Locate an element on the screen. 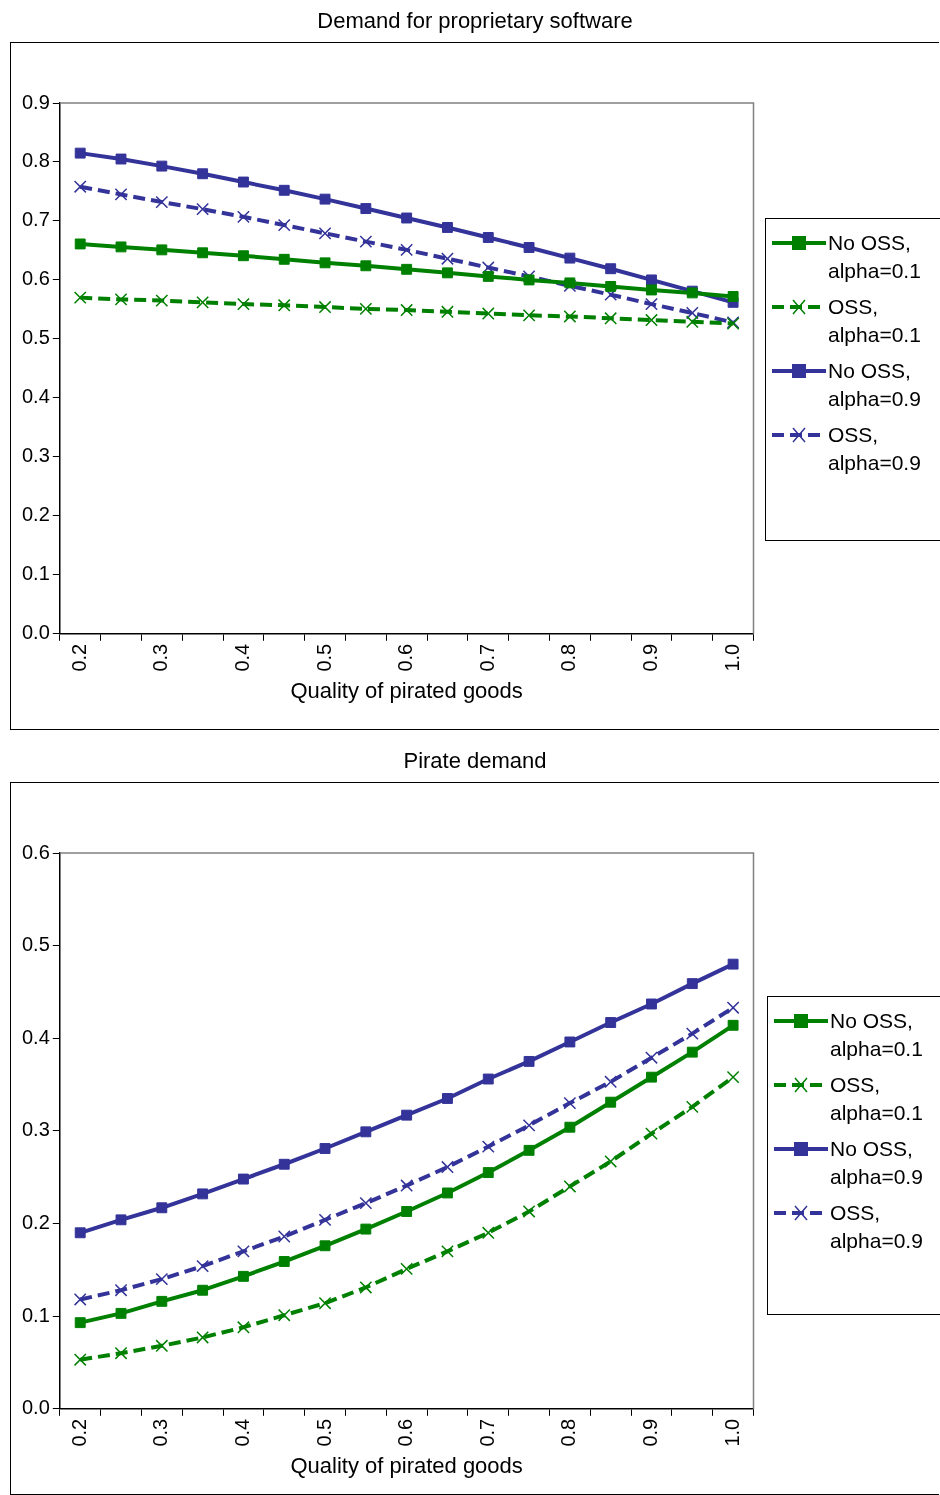 The height and width of the screenshot is (1495, 940). x-tick-label: 0.2 is located at coordinates (78, 657).